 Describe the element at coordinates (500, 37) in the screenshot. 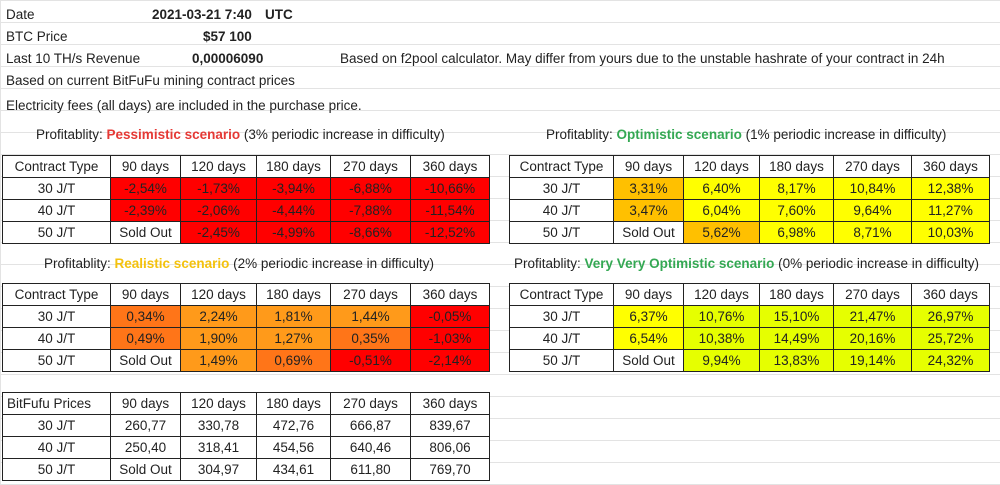

I see `btc-row: BTC Price $57 100` at that location.